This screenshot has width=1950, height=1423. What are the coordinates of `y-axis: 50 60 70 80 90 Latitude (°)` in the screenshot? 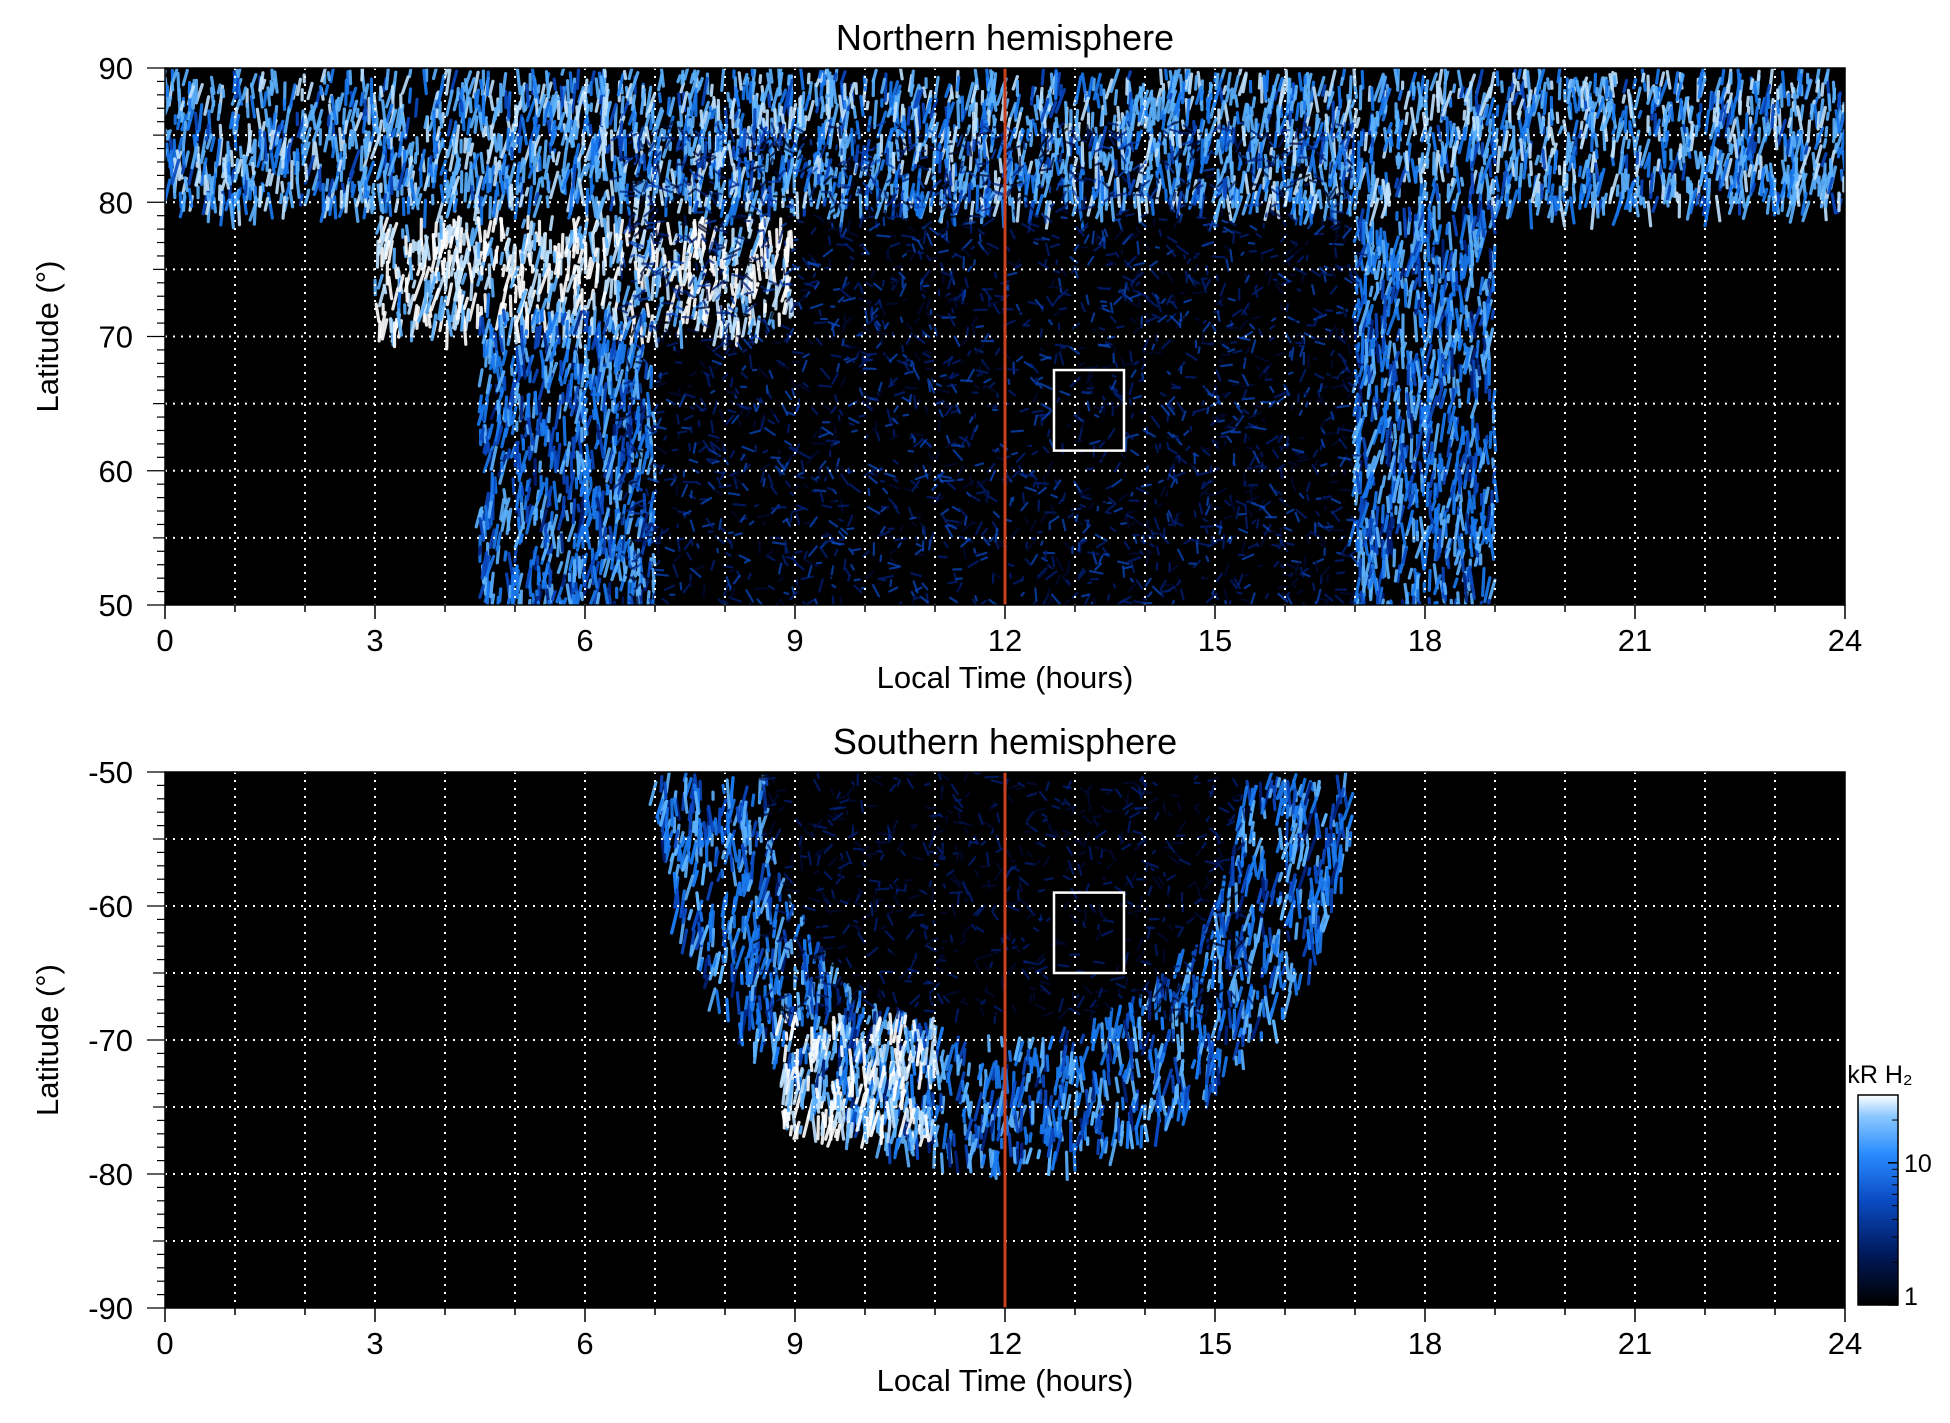 It's located at (97, 337).